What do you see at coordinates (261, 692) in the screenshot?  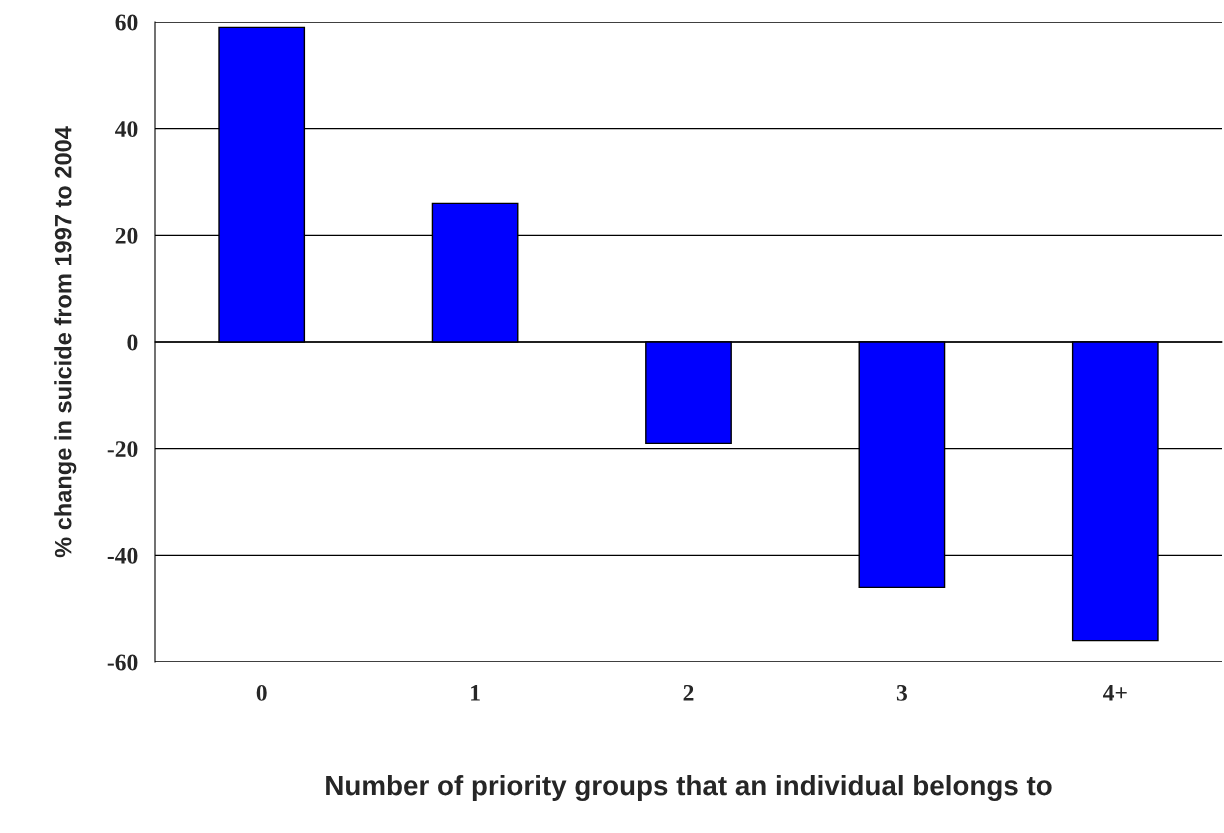 I see `x-tick-label: 0` at bounding box center [261, 692].